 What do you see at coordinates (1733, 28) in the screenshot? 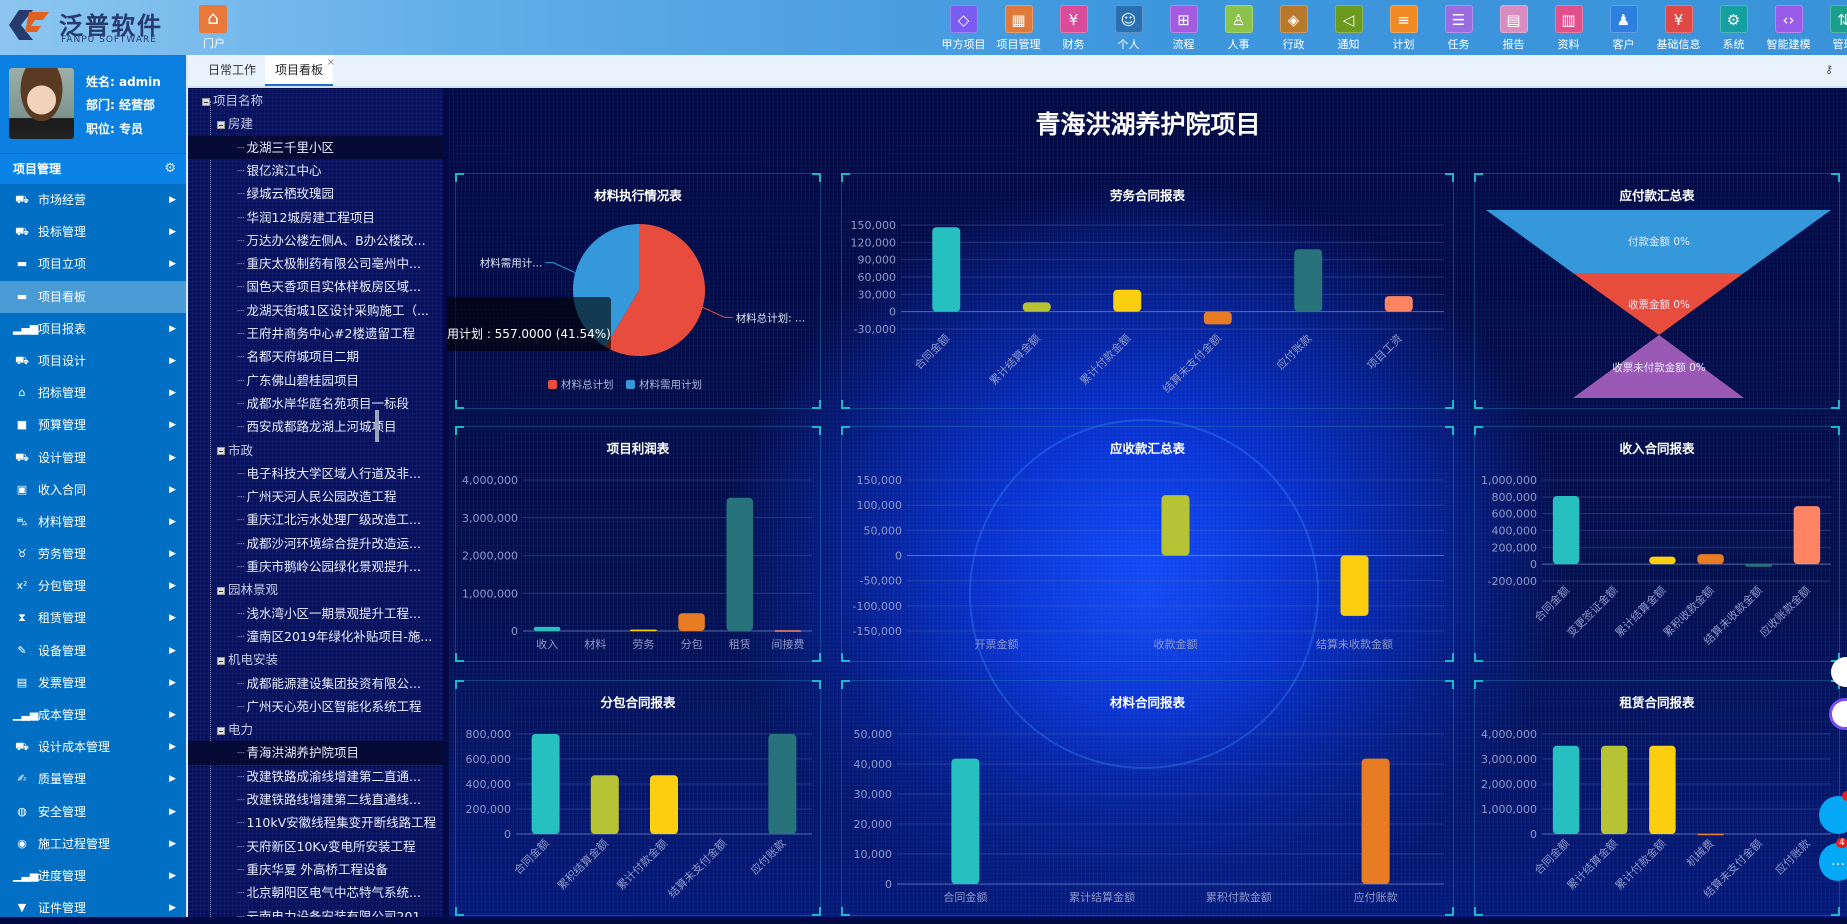
I see `nav-item-14: ⚙系统` at bounding box center [1733, 28].